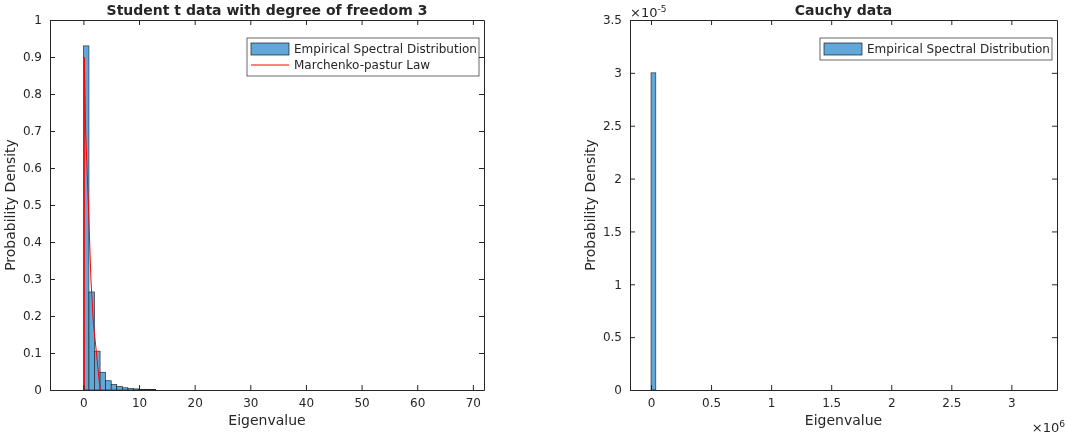  What do you see at coordinates (1012, 402) in the screenshot?
I see `x-tick-label: 3` at bounding box center [1012, 402].